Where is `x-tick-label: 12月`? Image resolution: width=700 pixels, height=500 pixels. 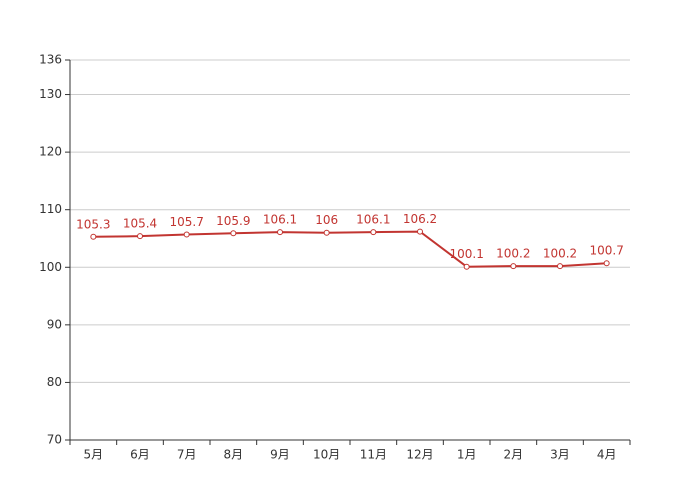
x-tick-label: 12月 is located at coordinates (419, 455).